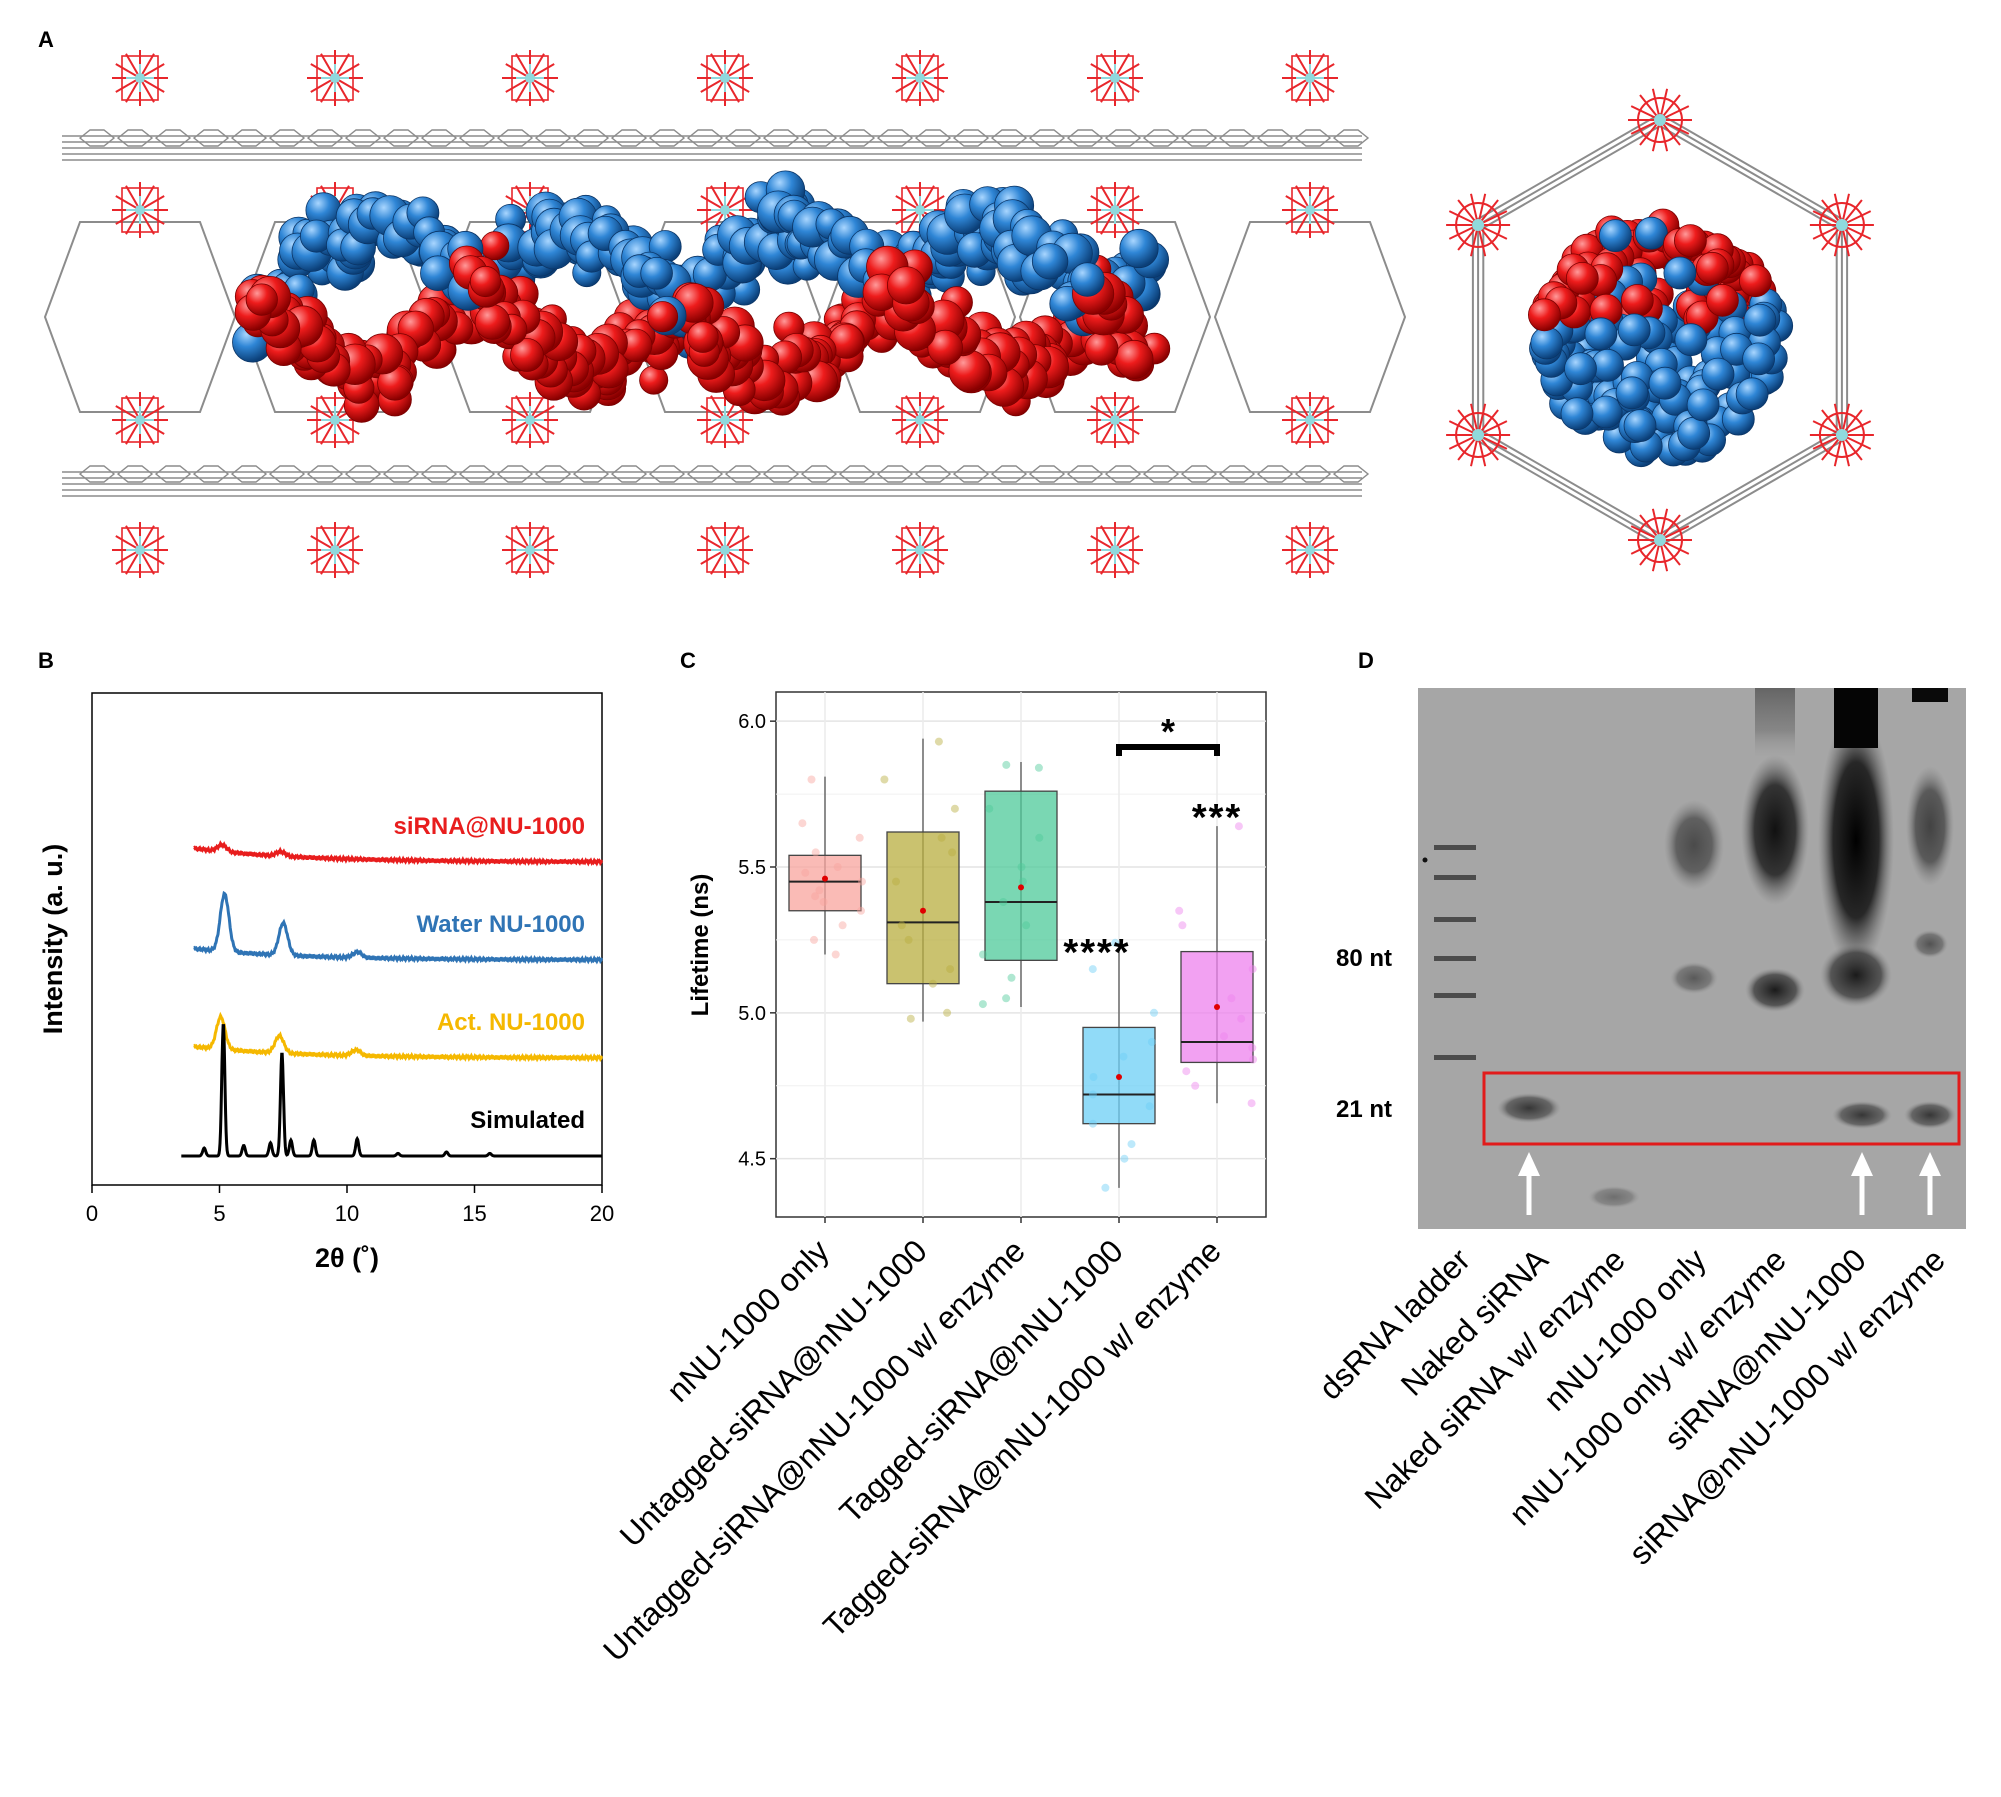 Image resolution: width=2001 pixels, height=1797 pixels. I want to click on x-tick-label: 10, so click(347, 1213).